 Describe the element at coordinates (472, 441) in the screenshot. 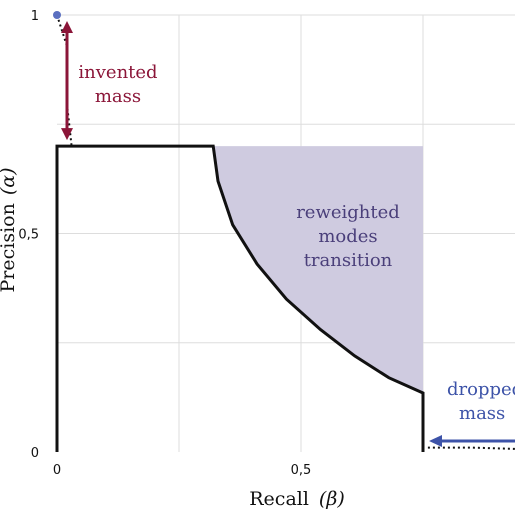

I see `dropped-mass-arrow` at that location.